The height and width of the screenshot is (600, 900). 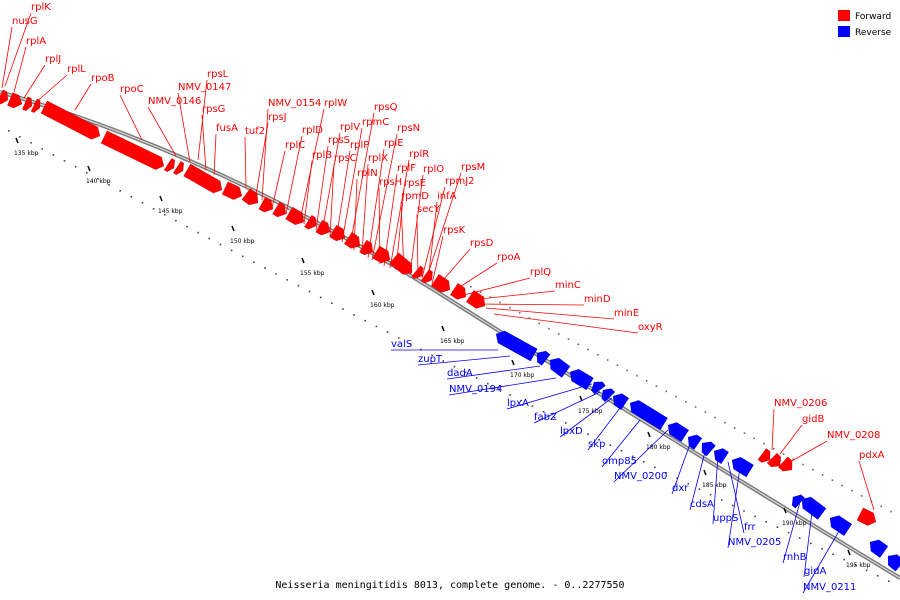 I want to click on reverse-gene-label: zupT, so click(x=430, y=359).